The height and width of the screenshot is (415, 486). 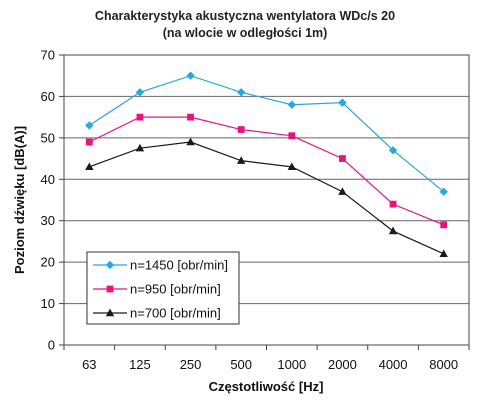 I want to click on x-axis-label: Częstotliwość [Hz], so click(x=266, y=386).